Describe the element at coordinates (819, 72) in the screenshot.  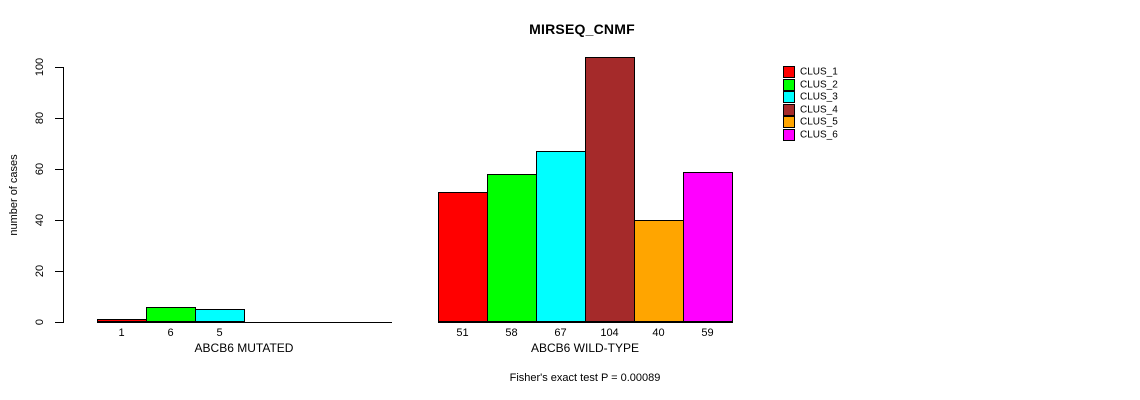
I see `legend-label: CLUS_1` at that location.